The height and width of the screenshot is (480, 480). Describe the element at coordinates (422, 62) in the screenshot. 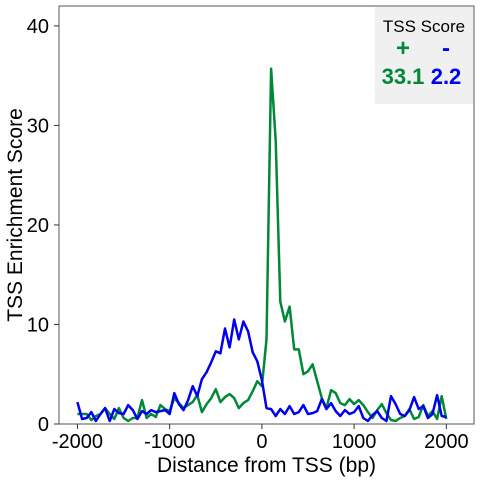

I see `legend-entries: +33.1-2.2` at that location.